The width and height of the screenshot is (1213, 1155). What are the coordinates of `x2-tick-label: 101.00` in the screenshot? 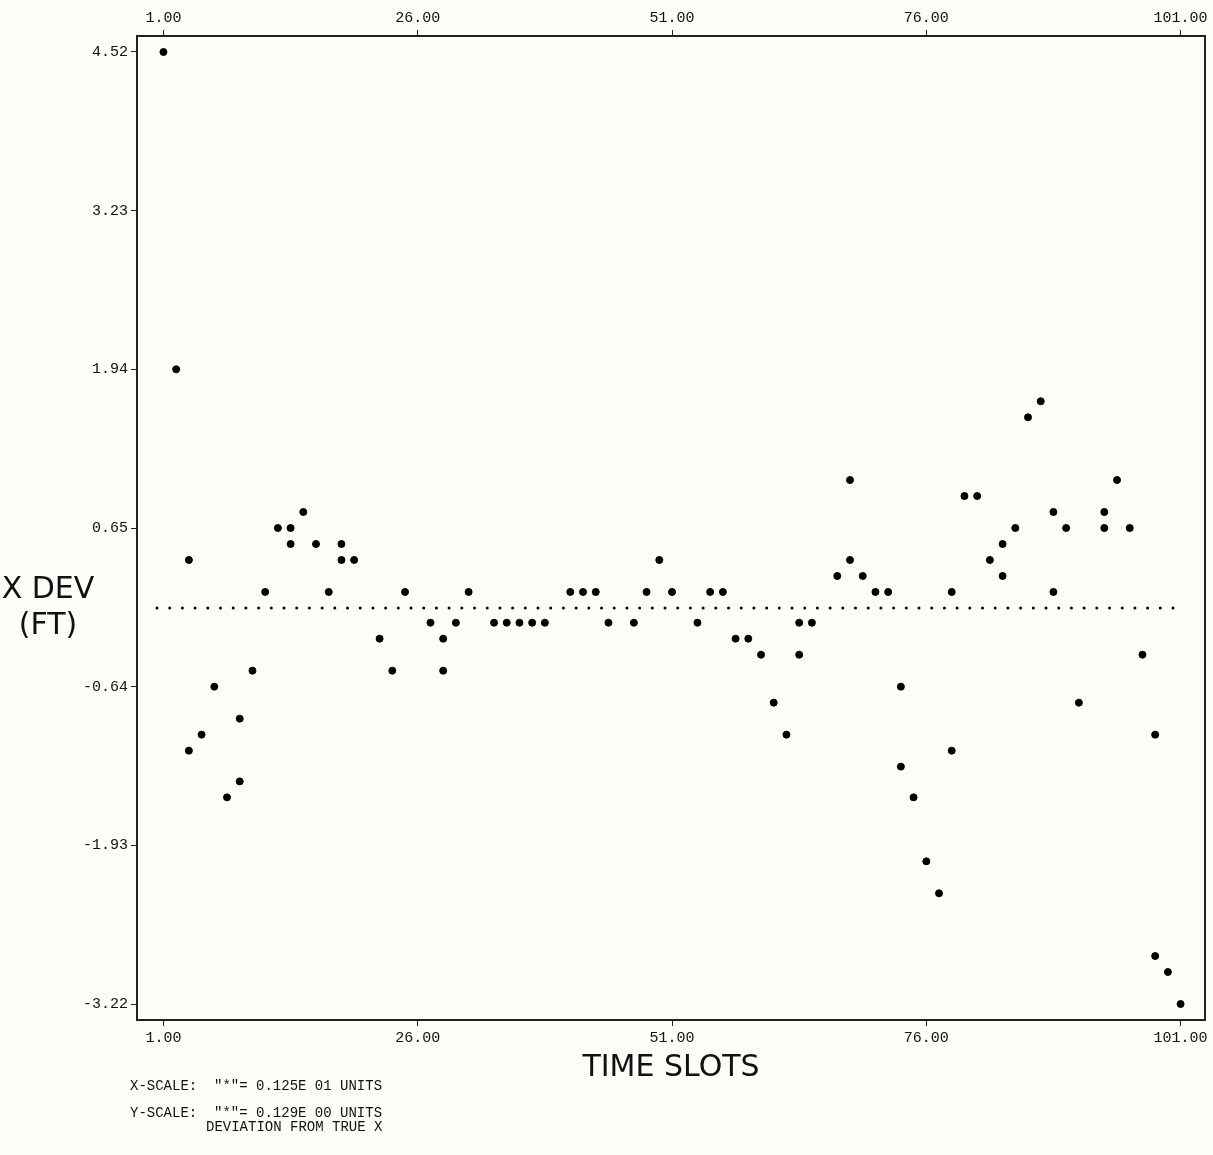 It's located at (1180, 1038).